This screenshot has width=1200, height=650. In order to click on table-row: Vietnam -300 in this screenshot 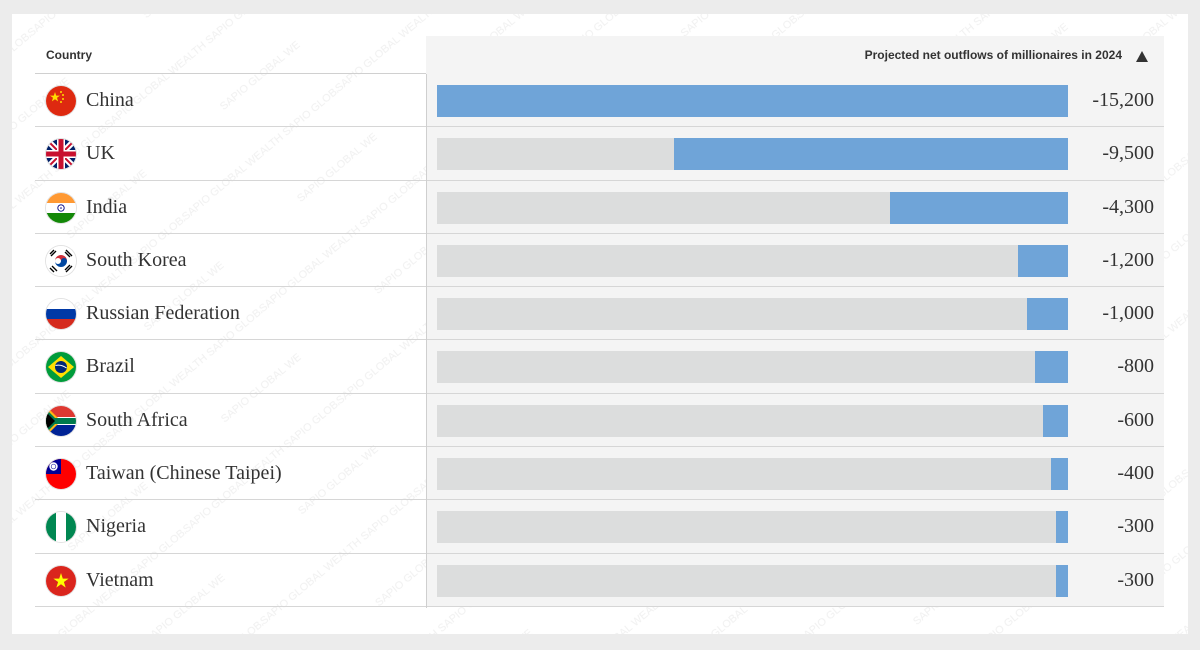, I will do `click(599, 580)`.